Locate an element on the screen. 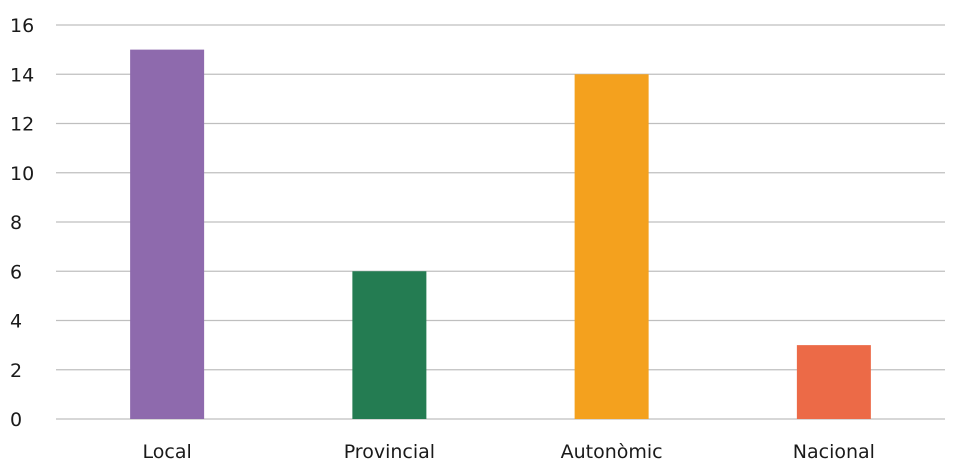 The width and height of the screenshot is (960, 472). x-category-label: Provincial is located at coordinates (389, 452).